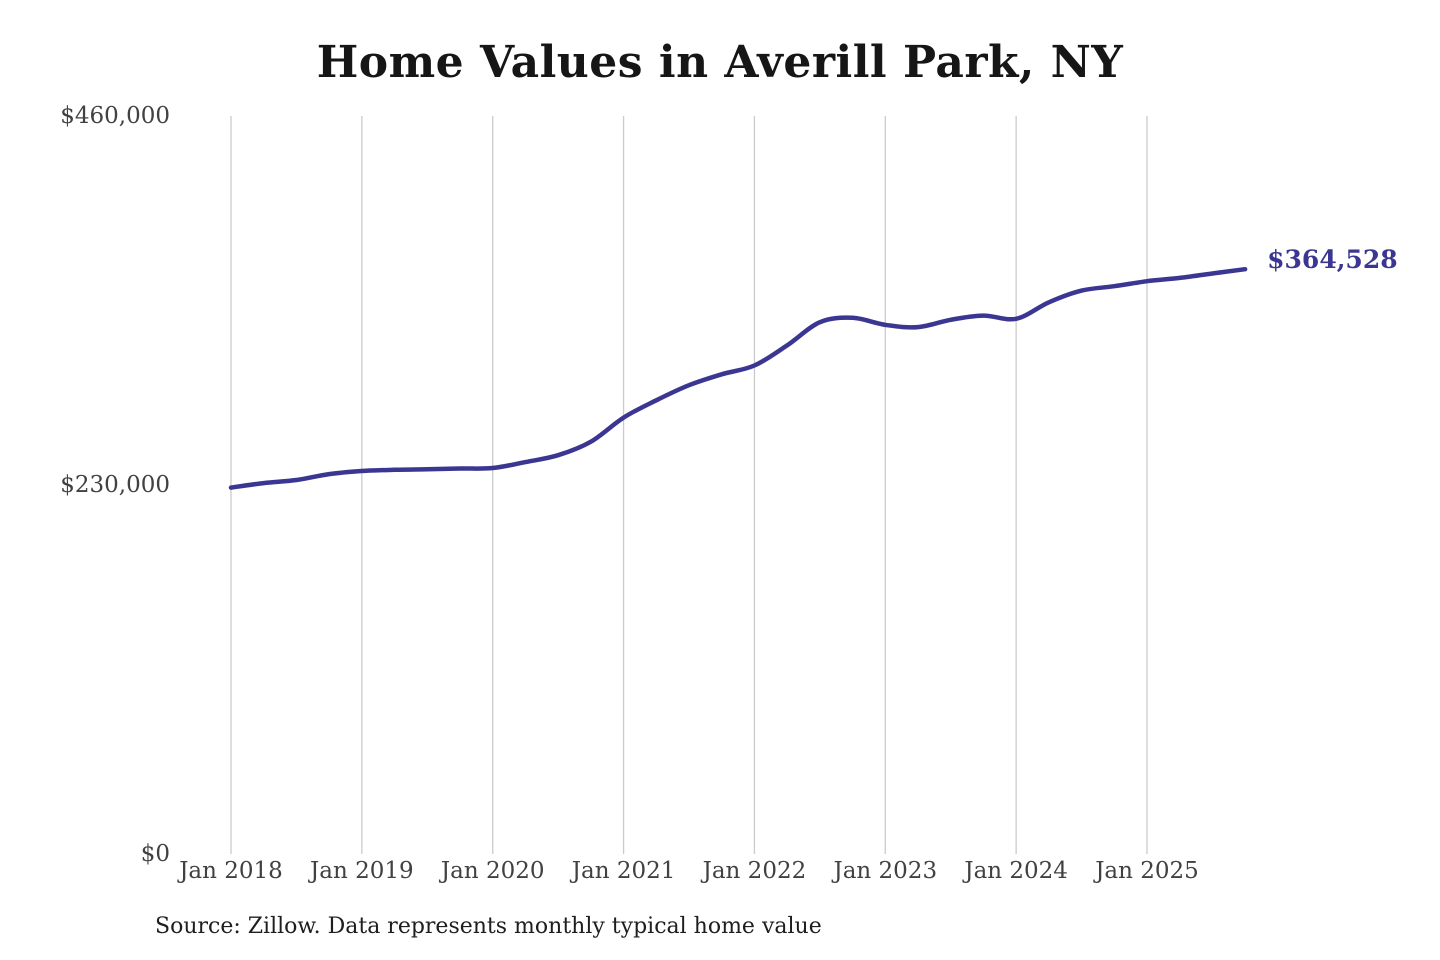 The image size is (1440, 960). Describe the element at coordinates (1147, 871) in the screenshot. I see `x-tick-label: Jan 2025` at that location.